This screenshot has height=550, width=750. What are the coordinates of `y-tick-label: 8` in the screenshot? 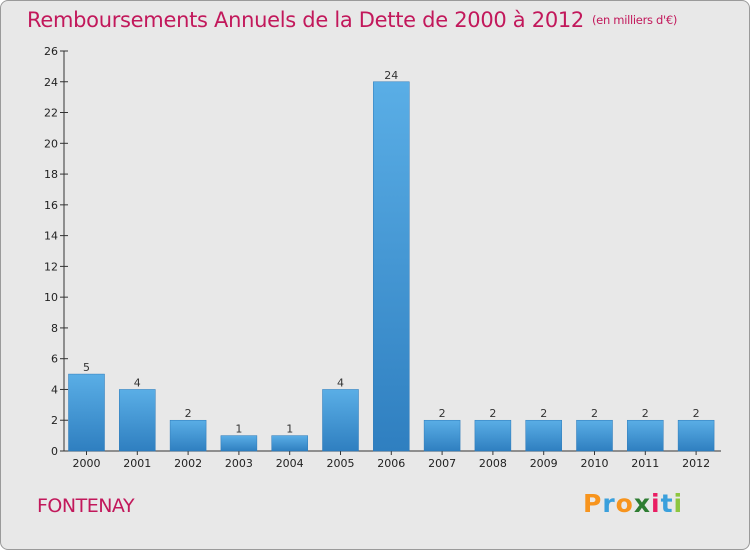 It's located at (54, 328).